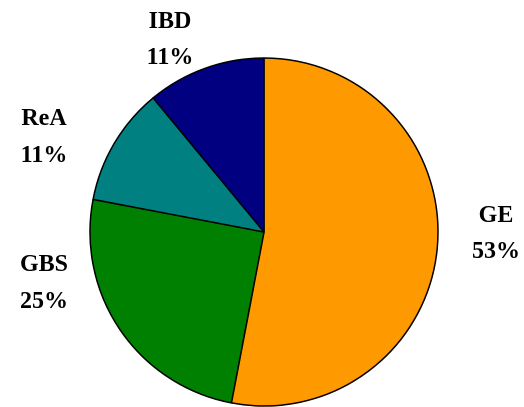  What do you see at coordinates (208, 145) in the screenshot?
I see `pie-slice-ibd` at bounding box center [208, 145].